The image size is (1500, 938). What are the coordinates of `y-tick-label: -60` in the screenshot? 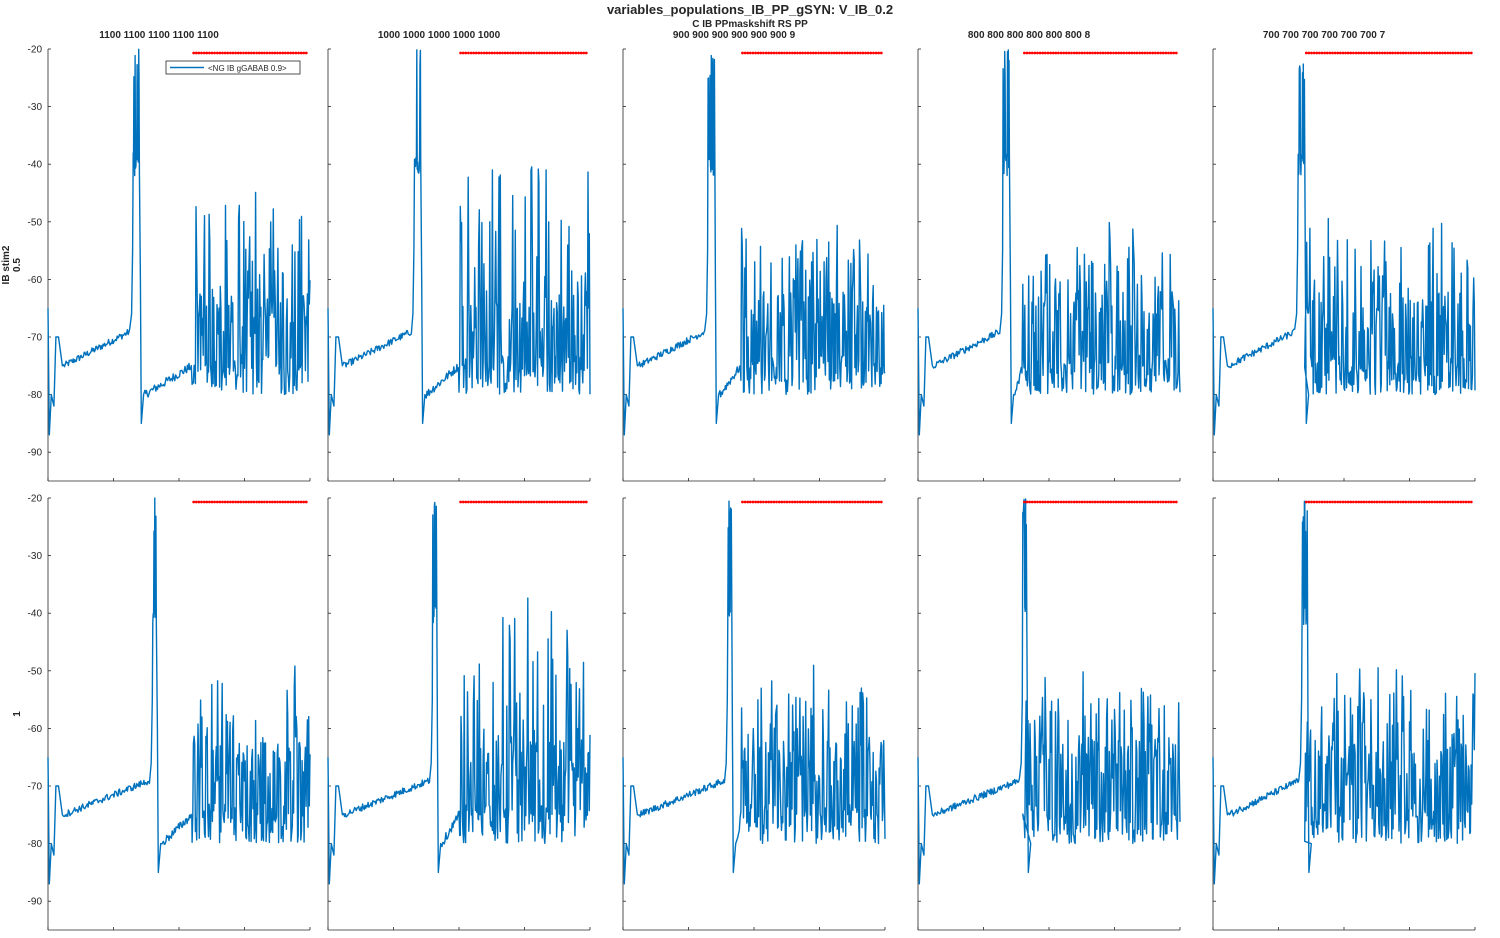 It's located at (35, 729).